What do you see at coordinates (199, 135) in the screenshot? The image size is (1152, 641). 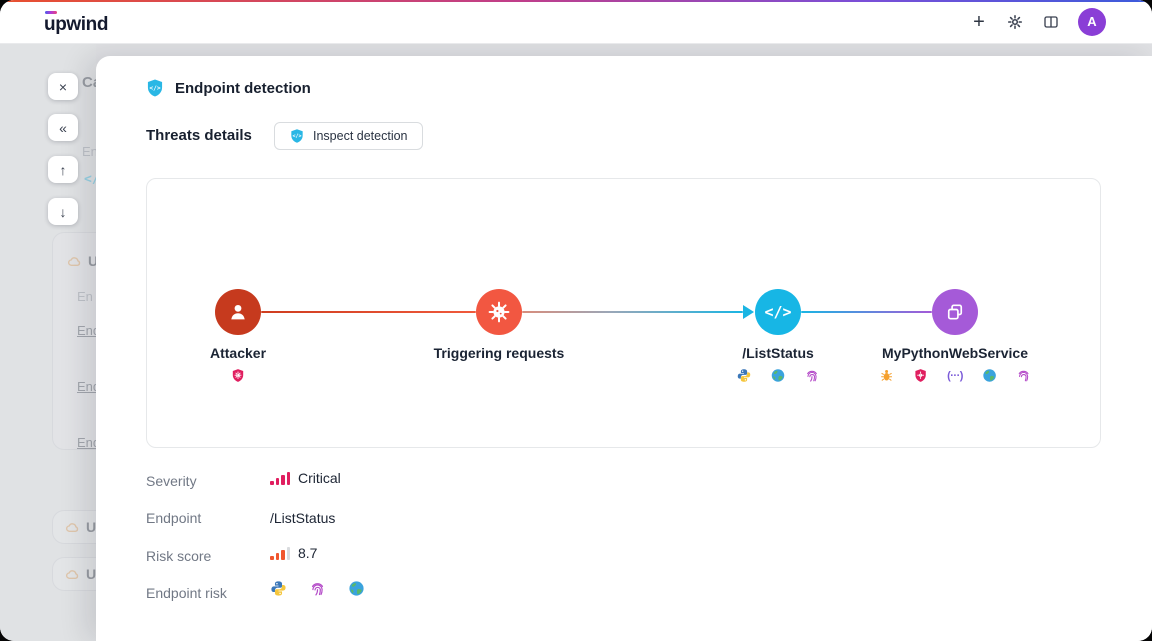 I see `threats-details-label: Threats details` at bounding box center [199, 135].